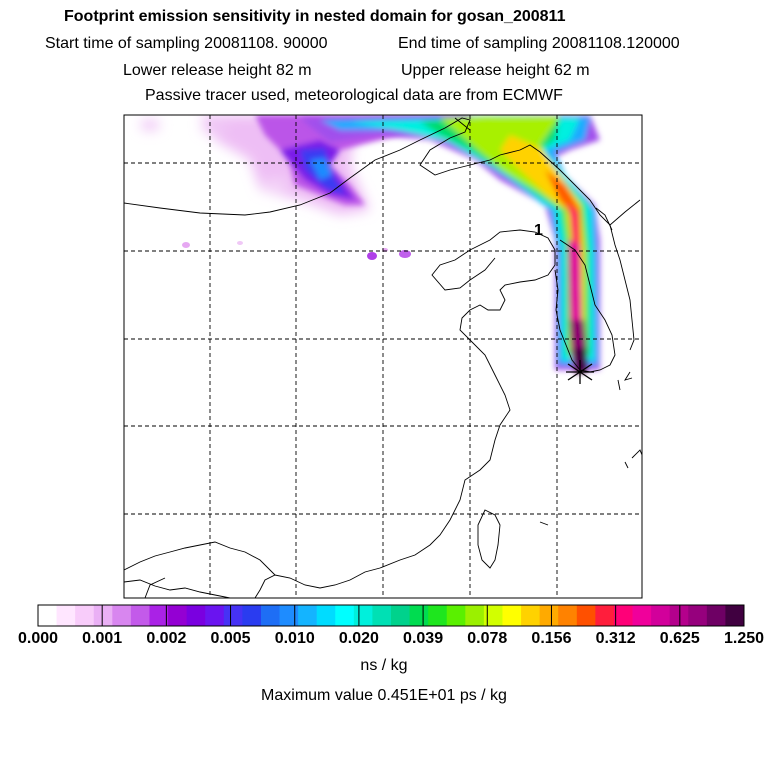 This screenshot has height=768, width=768. What do you see at coordinates (384, 665) in the screenshot?
I see `colorbar-unit: ns / kg` at bounding box center [384, 665].